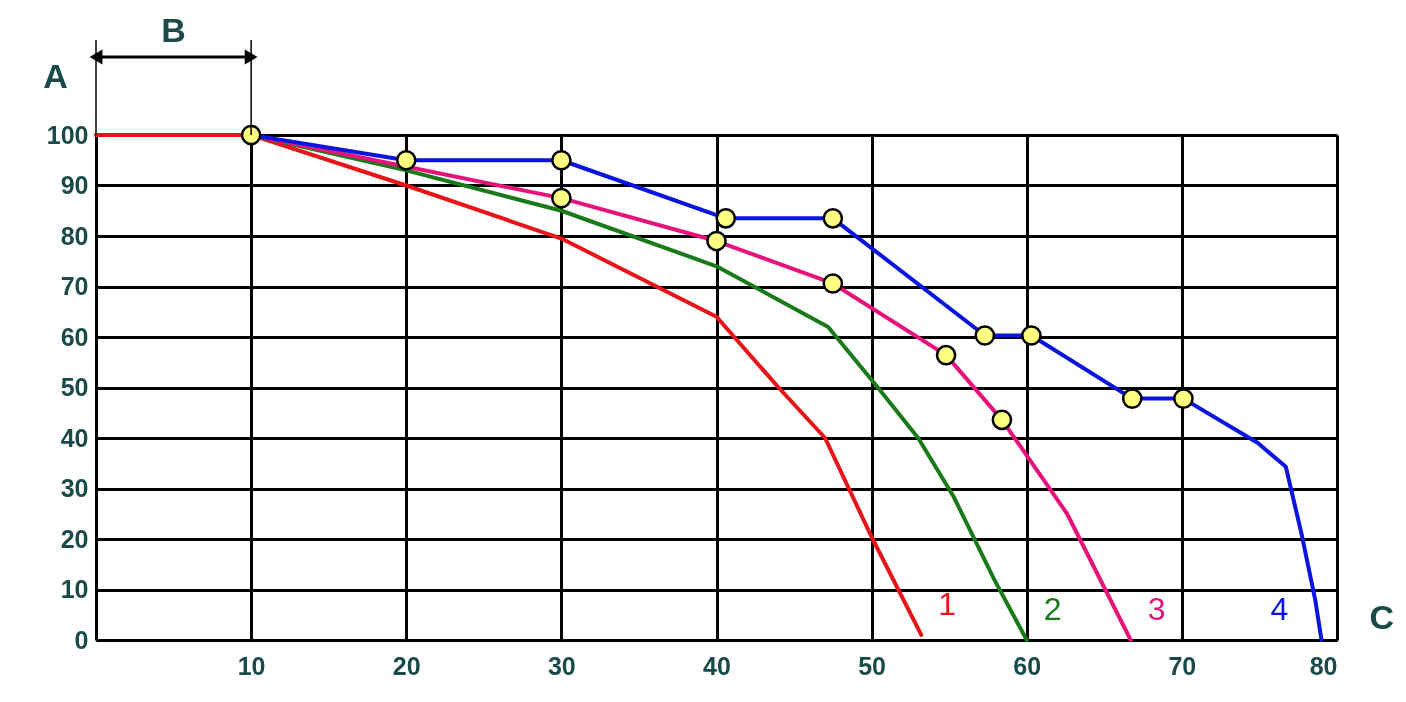  Describe the element at coordinates (1182, 665) in the screenshot. I see `x-tick-label: 70` at that location.